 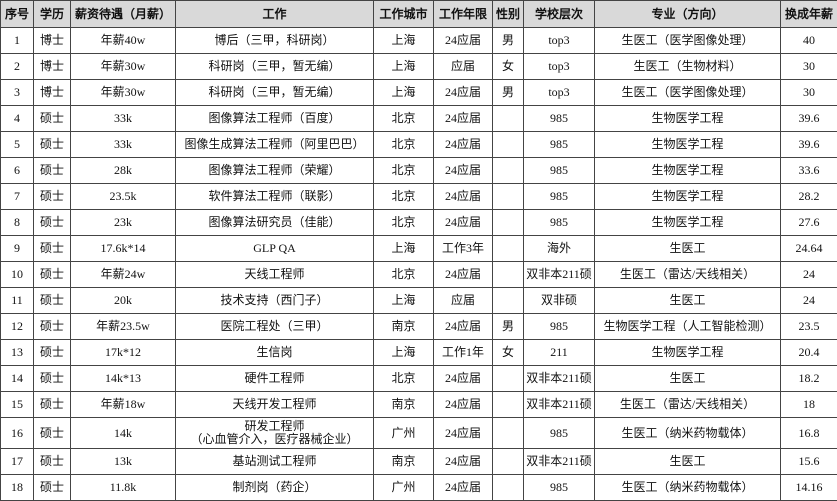 What do you see at coordinates (809, 433) in the screenshot?
I see `table-cell: 16.8` at bounding box center [809, 433].